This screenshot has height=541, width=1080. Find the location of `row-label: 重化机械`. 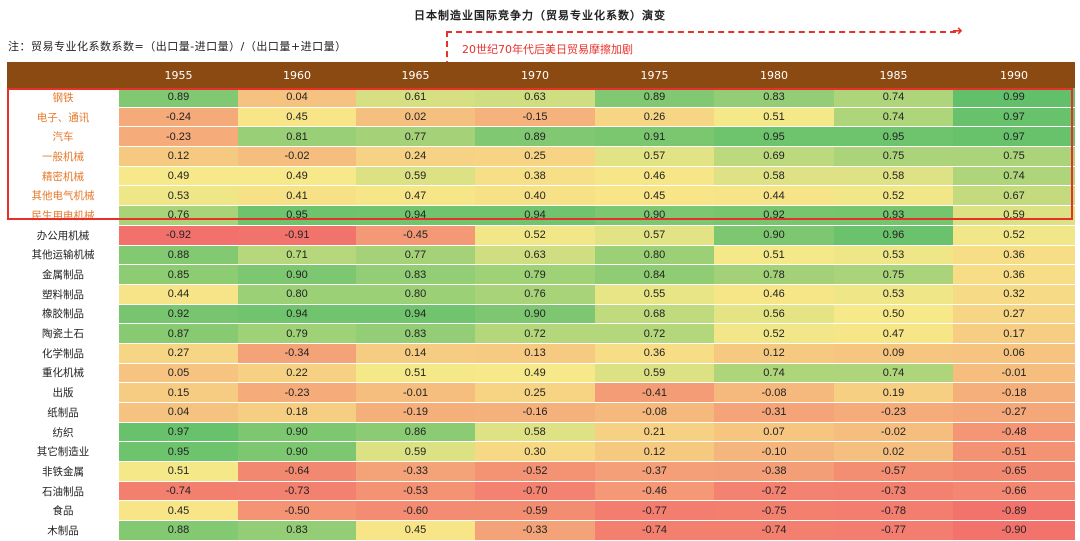

row-label: 重化机械 is located at coordinates (63, 373).